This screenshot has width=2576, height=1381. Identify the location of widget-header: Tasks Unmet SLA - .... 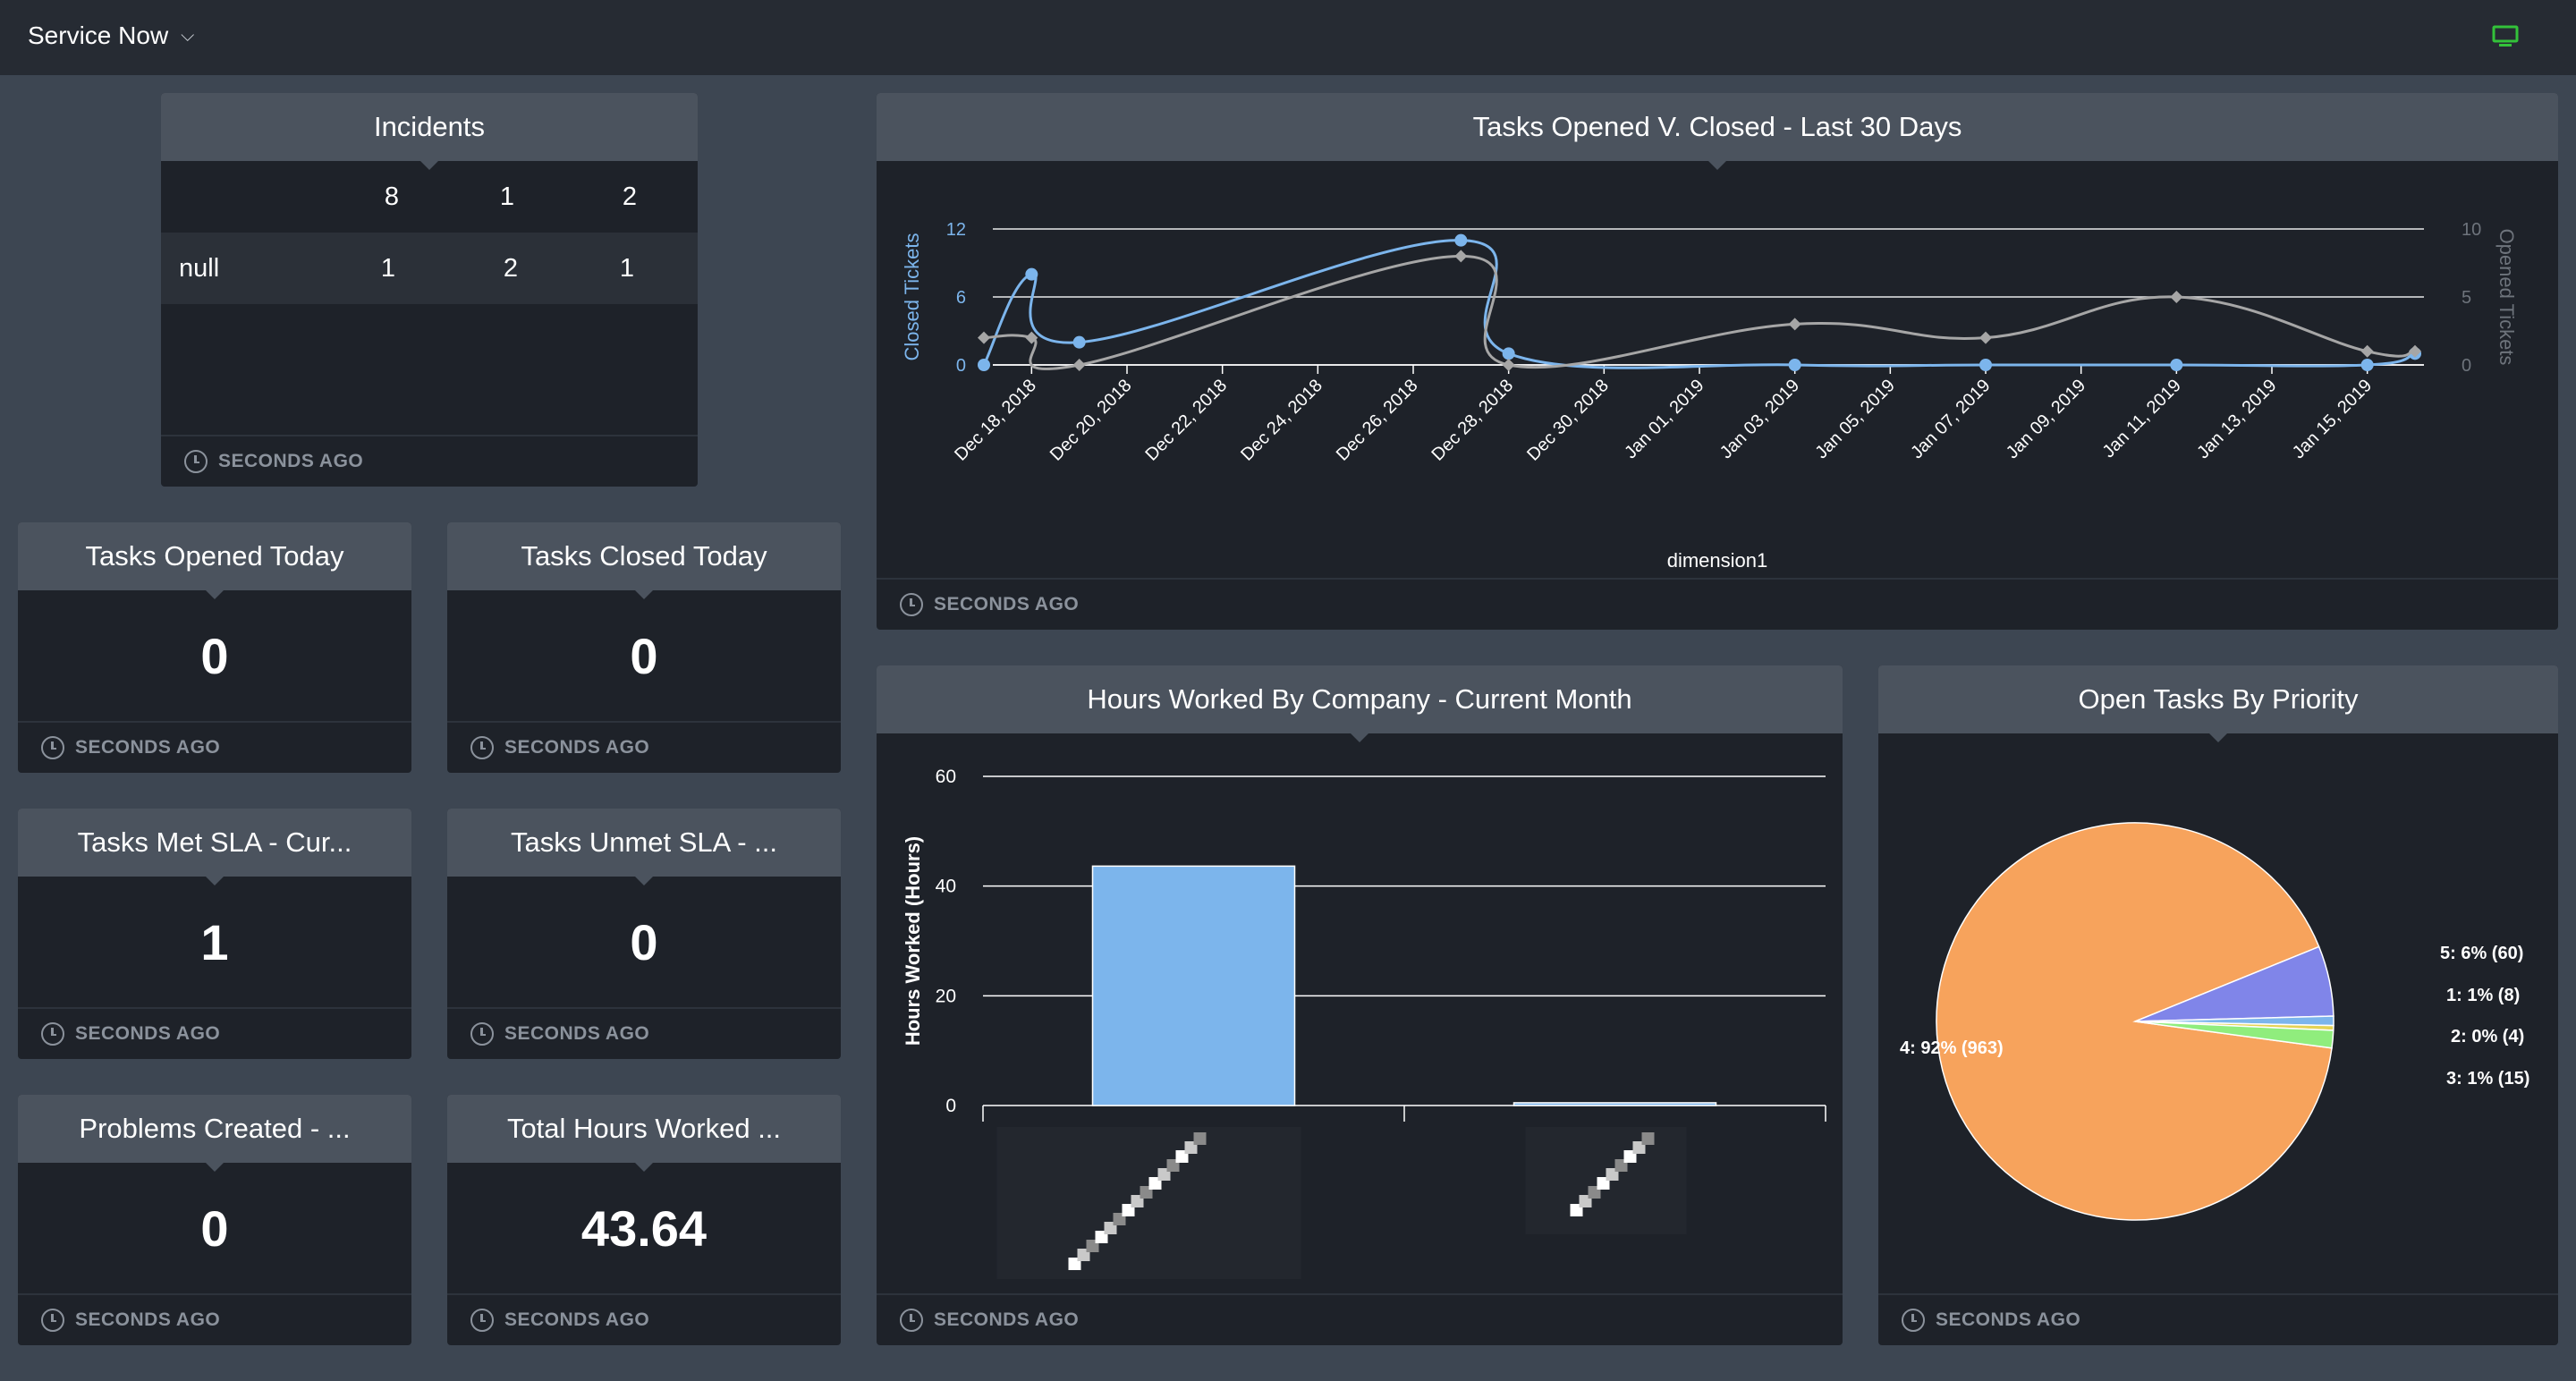
(644, 847).